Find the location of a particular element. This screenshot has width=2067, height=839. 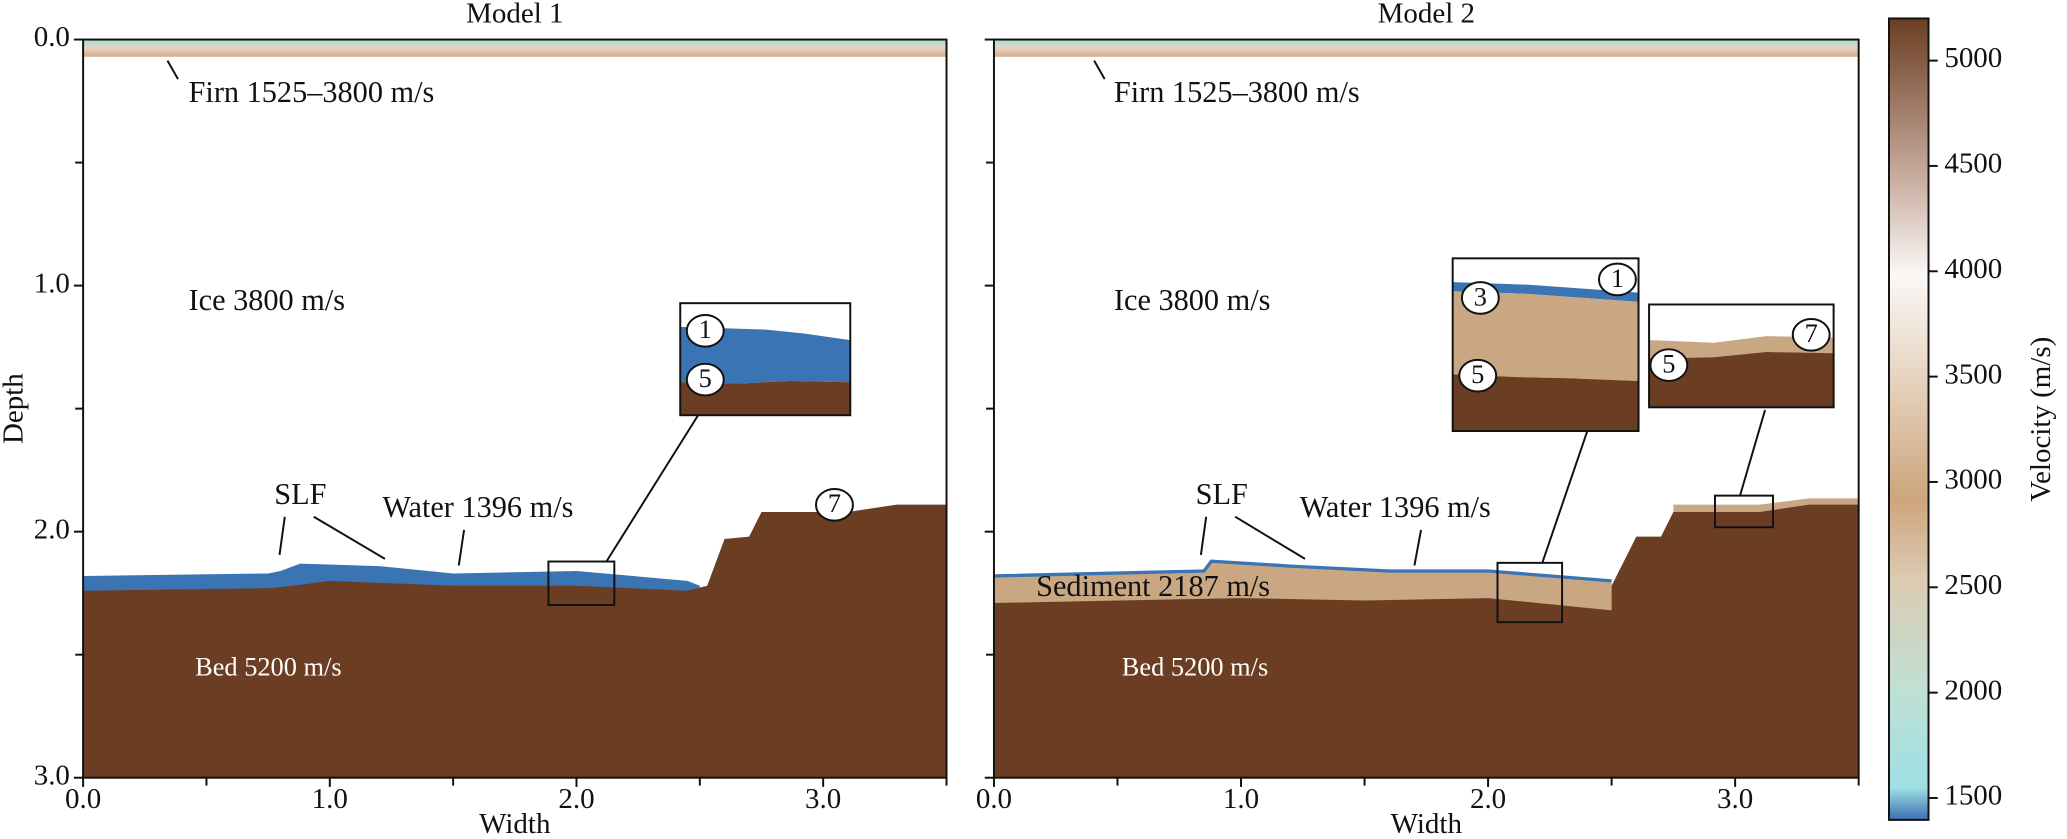

y-tick-label: 2.0 is located at coordinates (52, 529).